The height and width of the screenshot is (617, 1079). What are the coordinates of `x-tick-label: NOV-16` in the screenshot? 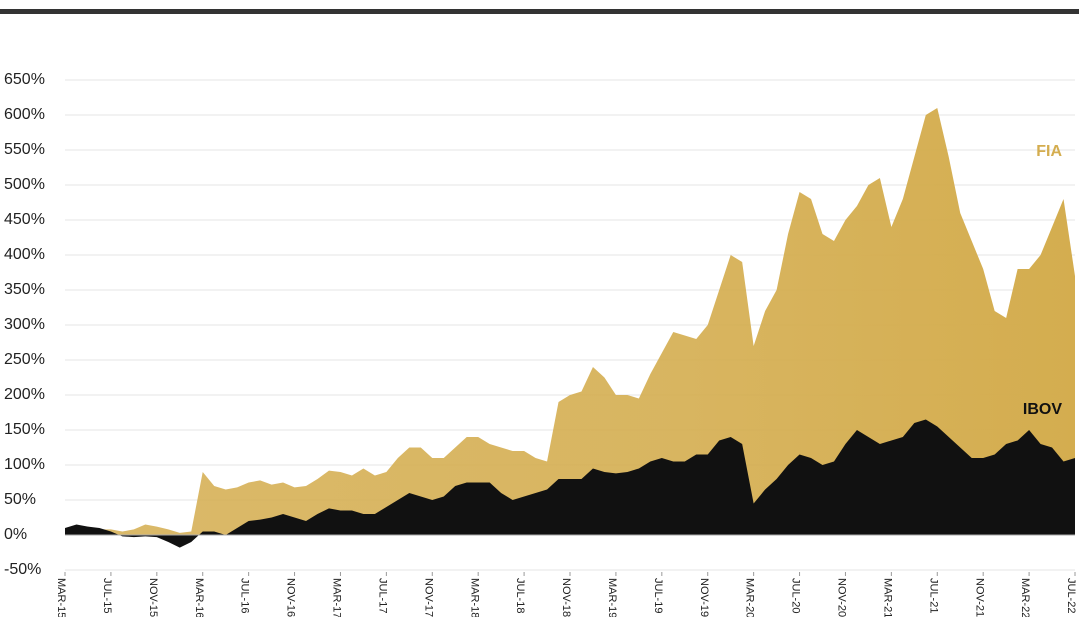 It's located at (291, 597).